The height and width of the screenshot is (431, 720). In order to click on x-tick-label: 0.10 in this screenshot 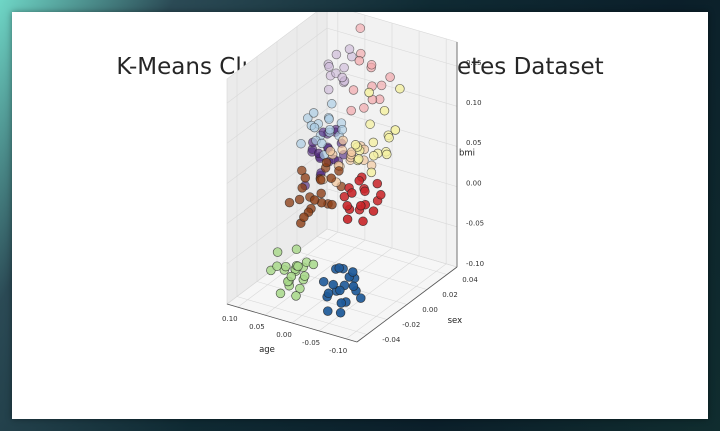, I will do `click(230, 319)`.